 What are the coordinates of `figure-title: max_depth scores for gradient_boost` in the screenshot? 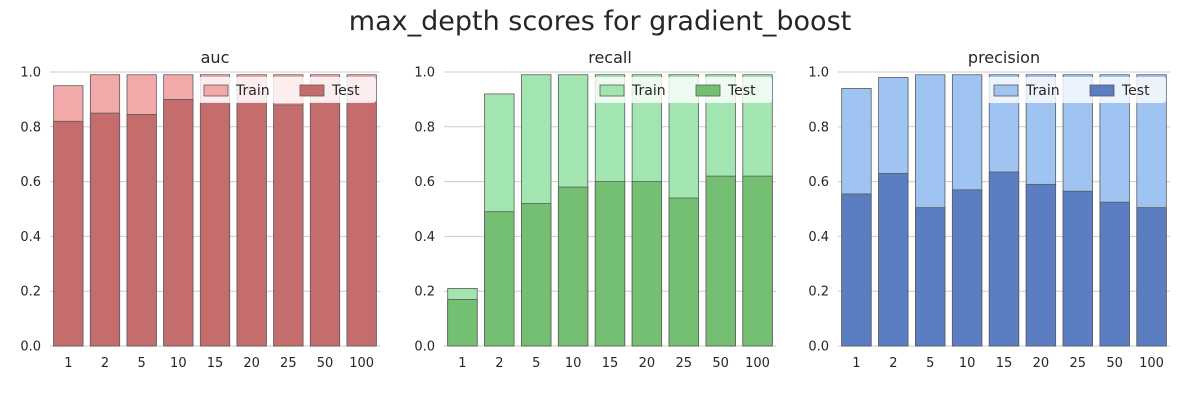 It's located at (600, 21).